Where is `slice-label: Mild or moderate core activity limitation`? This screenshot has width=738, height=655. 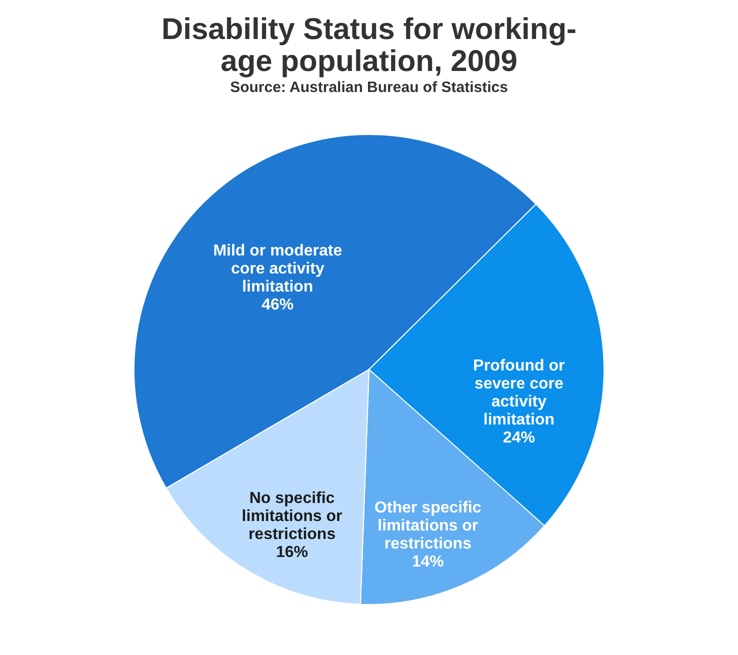 slice-label: Mild or moderate core activity limitation is located at coordinates (277, 269).